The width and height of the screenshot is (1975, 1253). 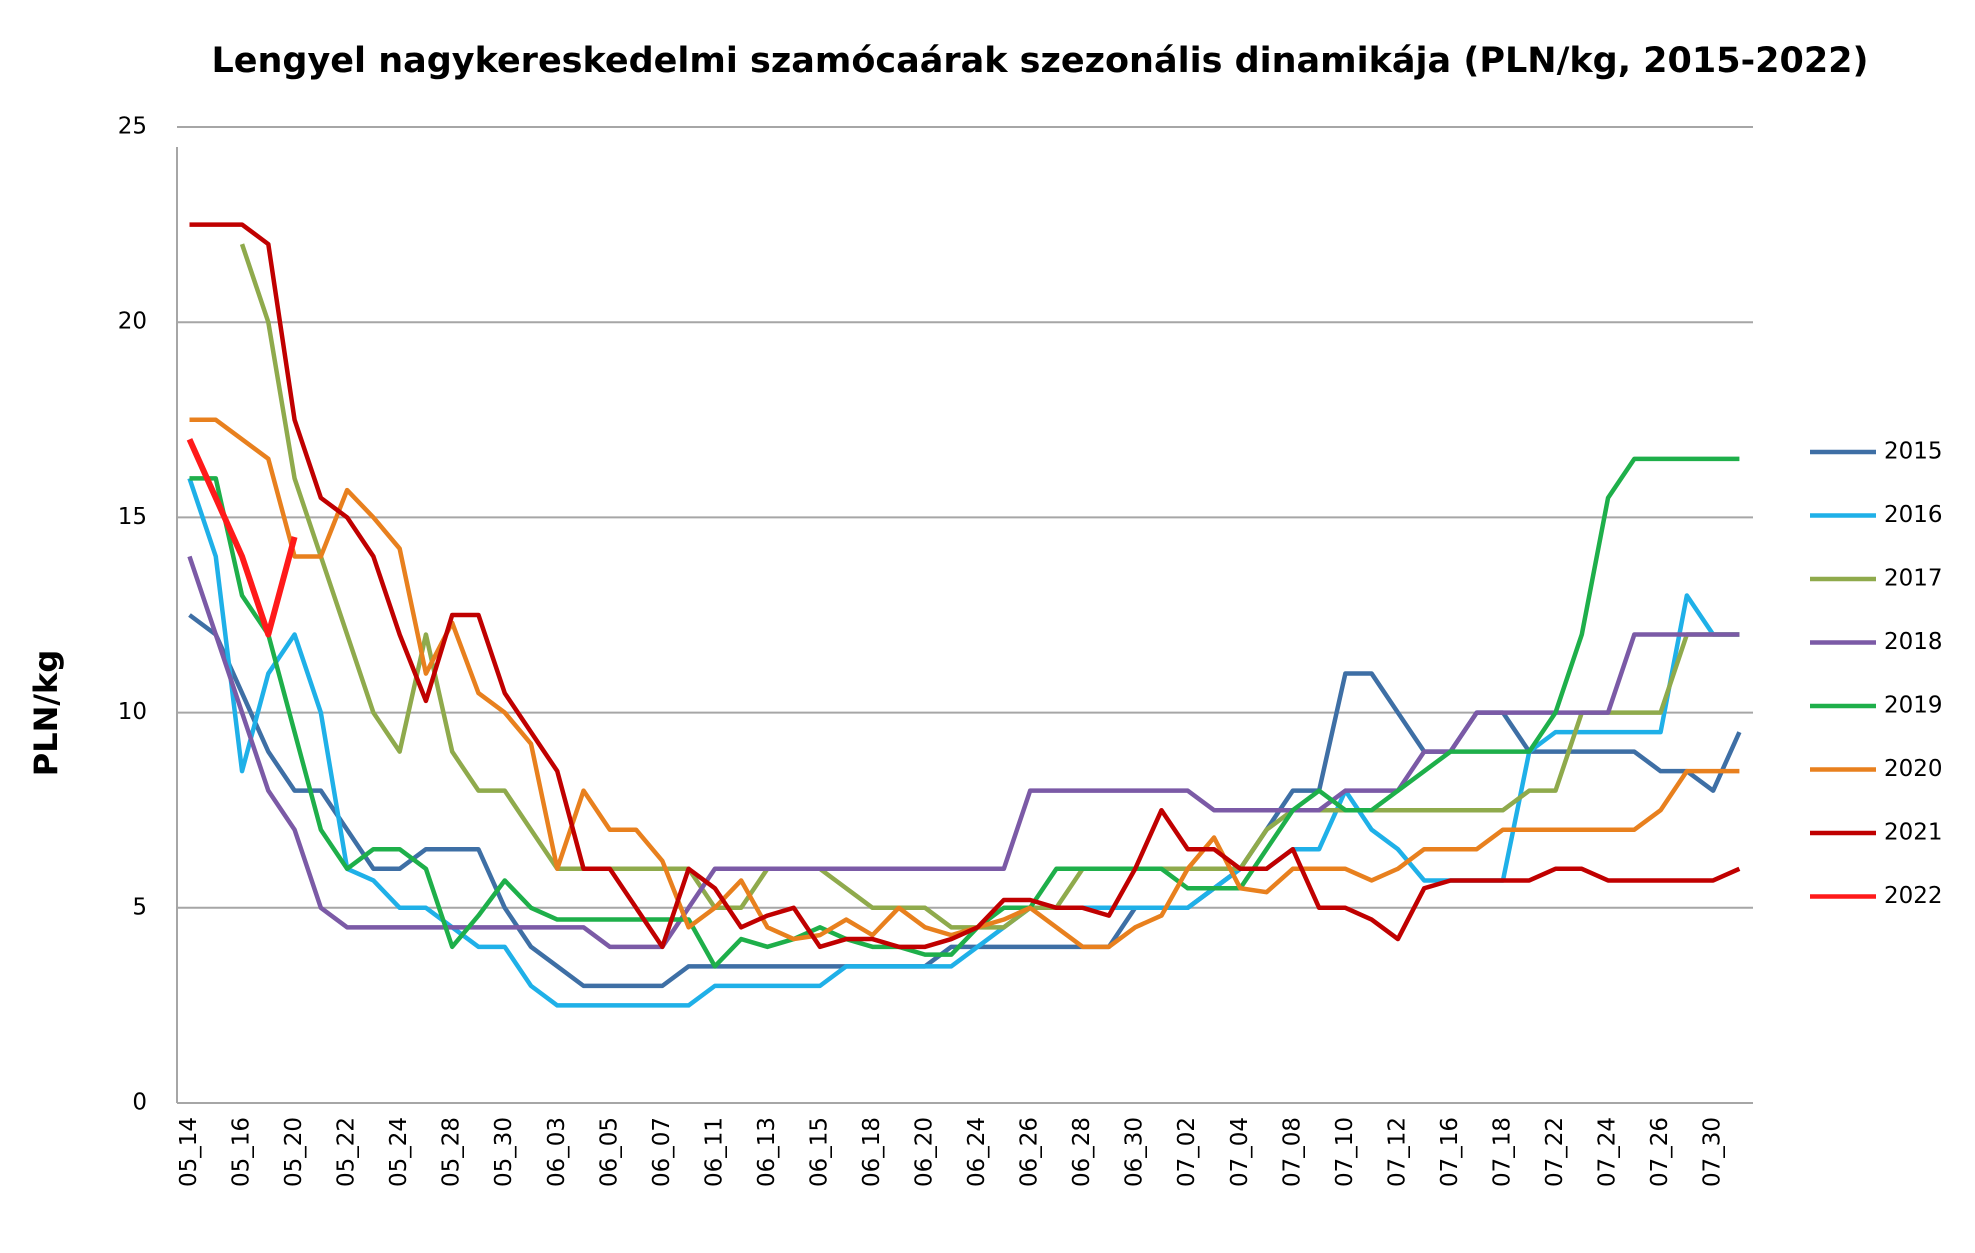 What do you see at coordinates (132, 127) in the screenshot?
I see `y-tick-label: 25` at bounding box center [132, 127].